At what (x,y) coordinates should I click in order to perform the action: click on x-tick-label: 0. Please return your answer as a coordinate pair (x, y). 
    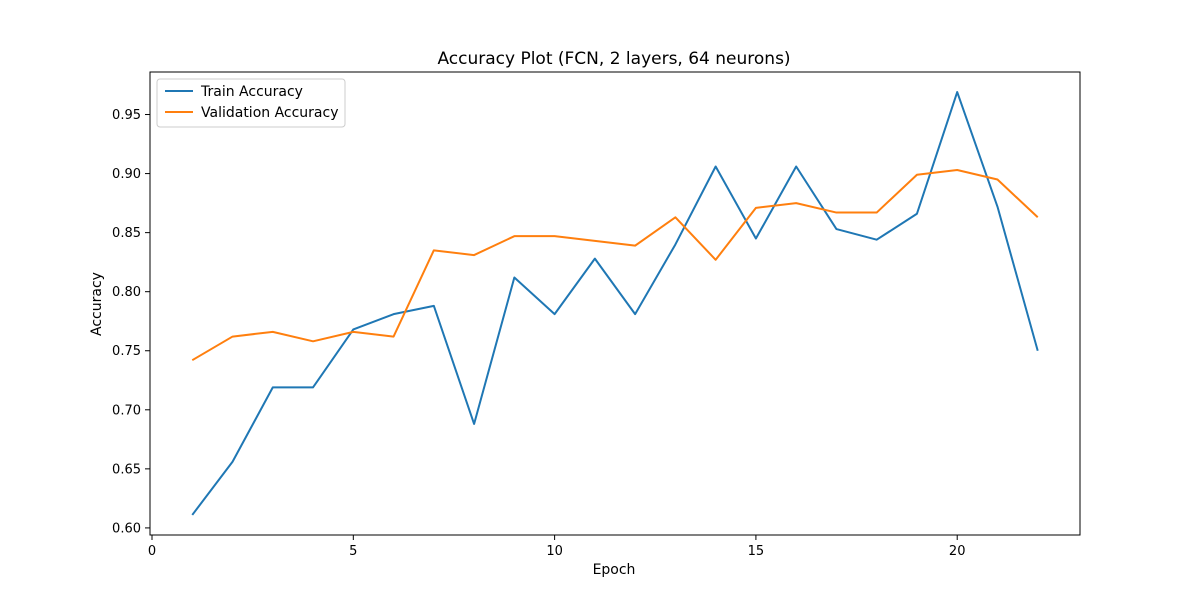
    Looking at the image, I should click on (152, 551).